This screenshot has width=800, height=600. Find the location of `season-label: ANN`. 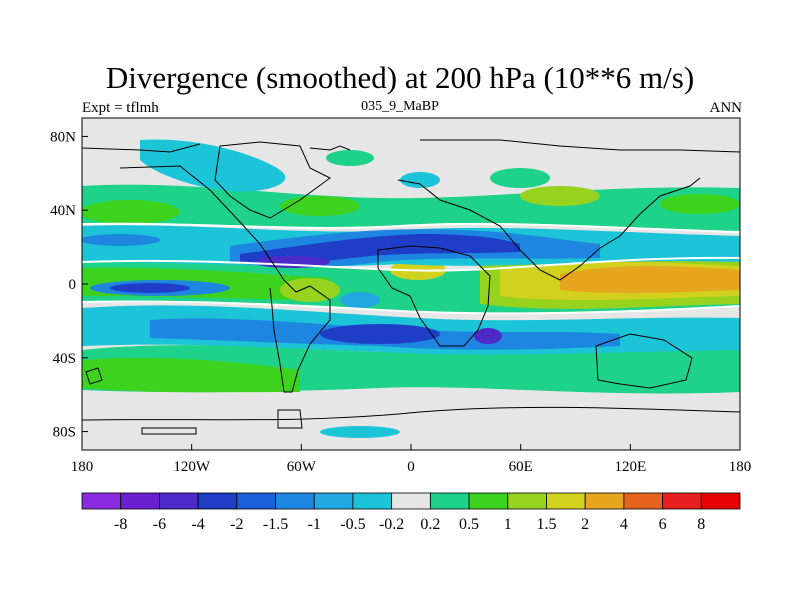

season-label: ANN is located at coordinates (726, 108).